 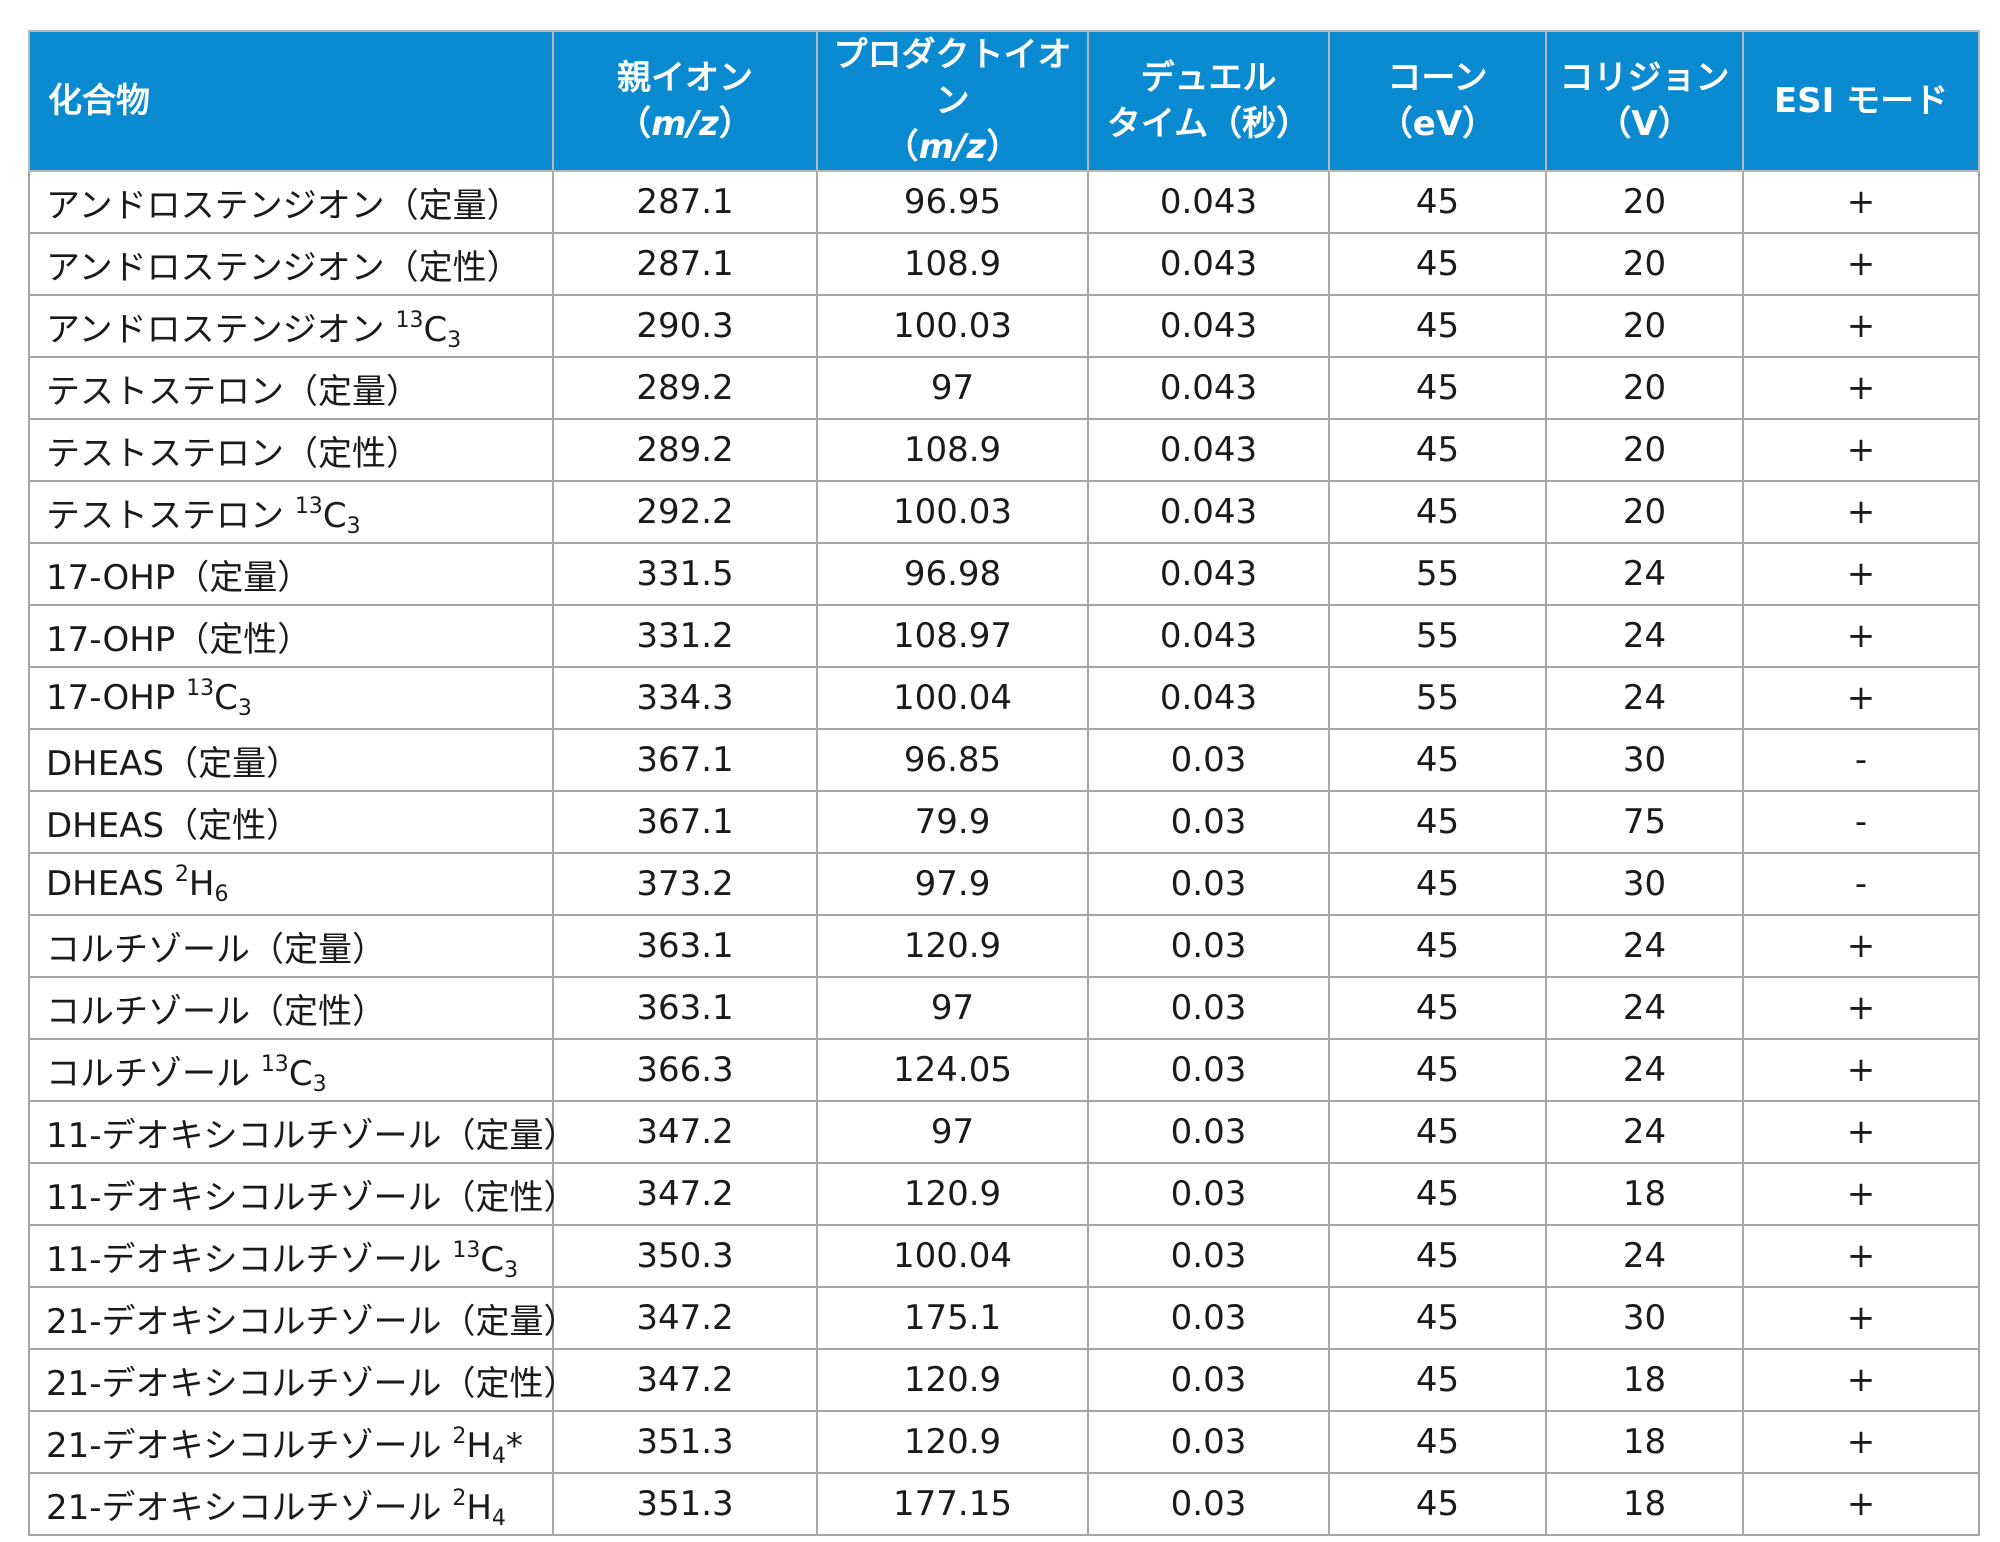 I want to click on compound-name: 17-OHP（定性）, so click(x=179, y=639).